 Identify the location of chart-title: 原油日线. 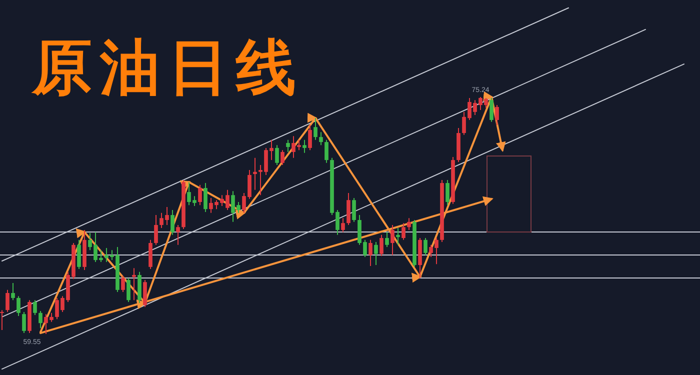
(167, 68).